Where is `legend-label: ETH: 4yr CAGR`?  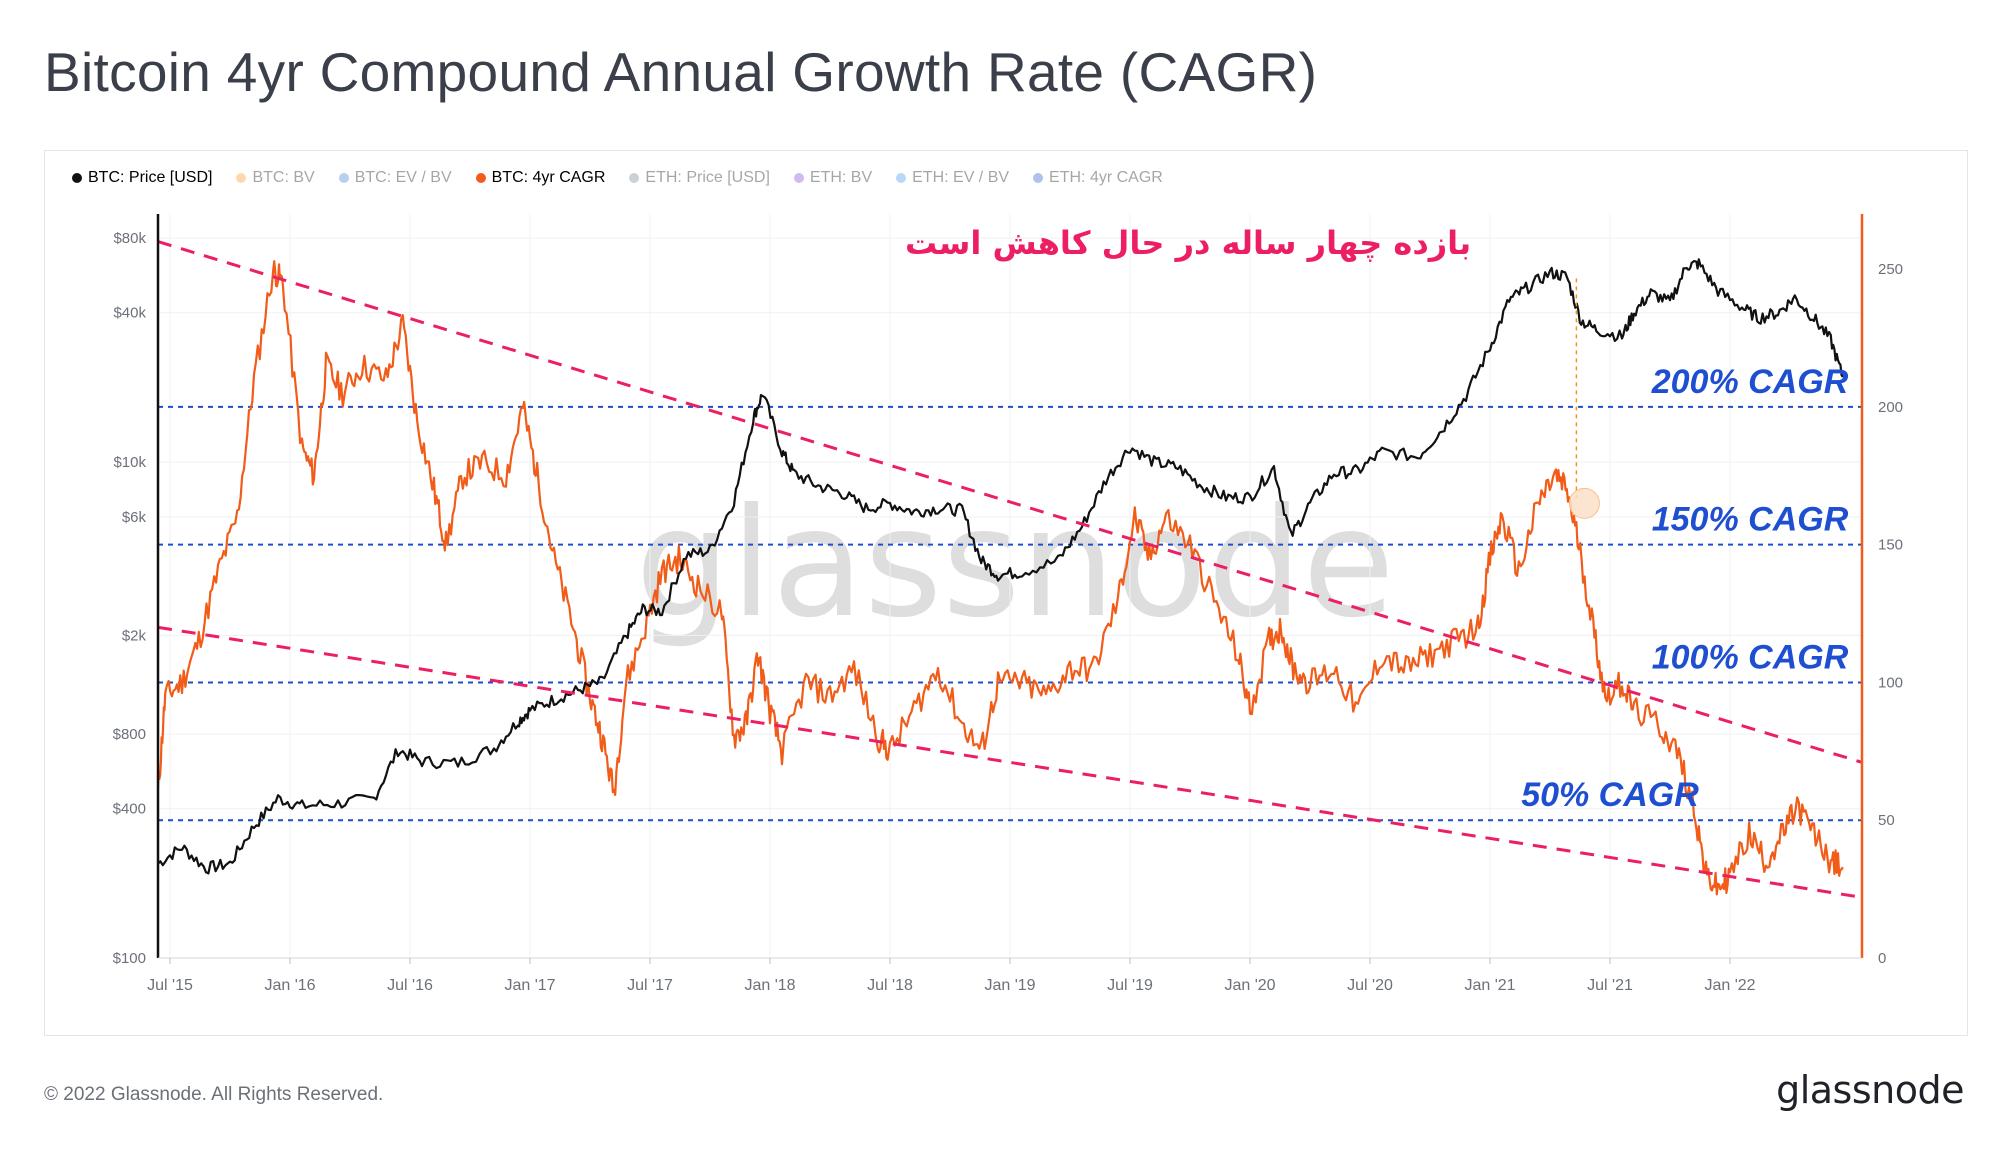 legend-label: ETH: 4yr CAGR is located at coordinates (1106, 177).